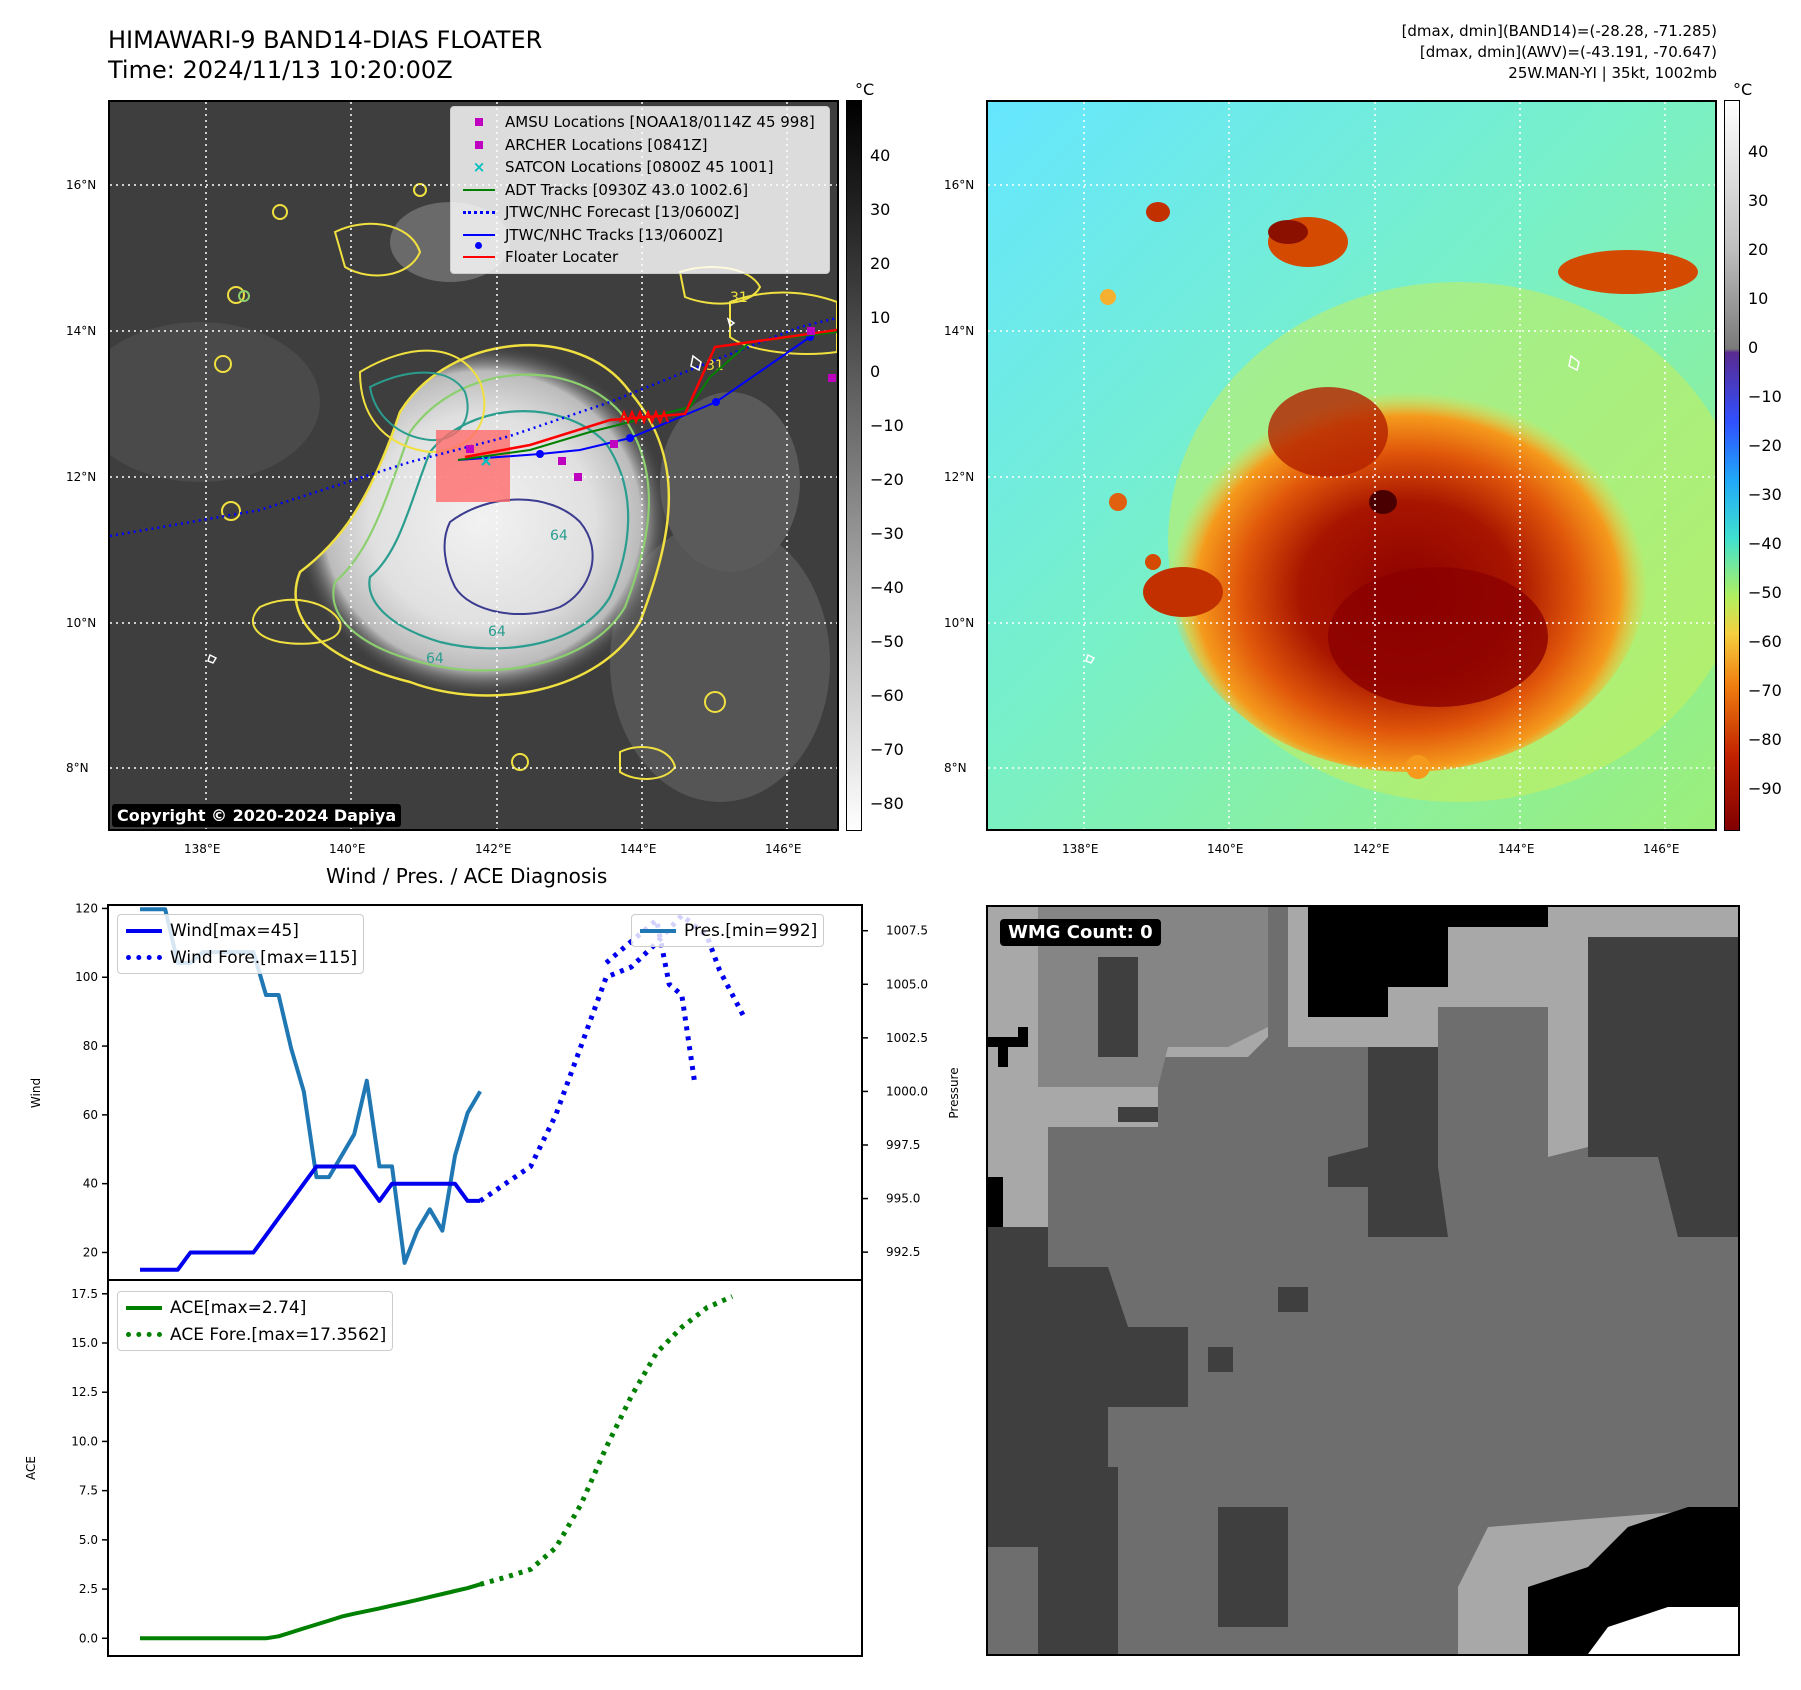 This screenshot has height=1690, width=1801. What do you see at coordinates (1568, 52) in the screenshot?
I see `awv-stats: [dmax, dmin](AWV)=(-43.191, -70.647)` at bounding box center [1568, 52].